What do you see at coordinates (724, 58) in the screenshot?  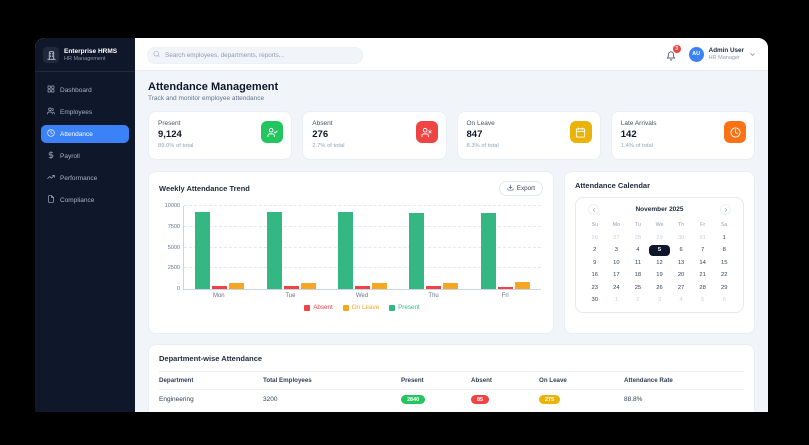 I see `user-role: HR Manager` at bounding box center [724, 58].